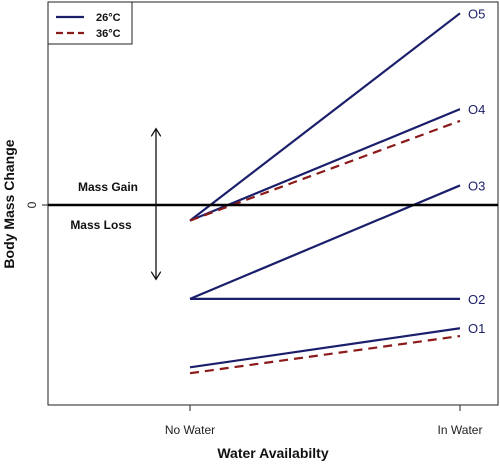 This screenshot has width=500, height=464. Describe the element at coordinates (325, 242) in the screenshot. I see `series-line-o3-26c` at that location.